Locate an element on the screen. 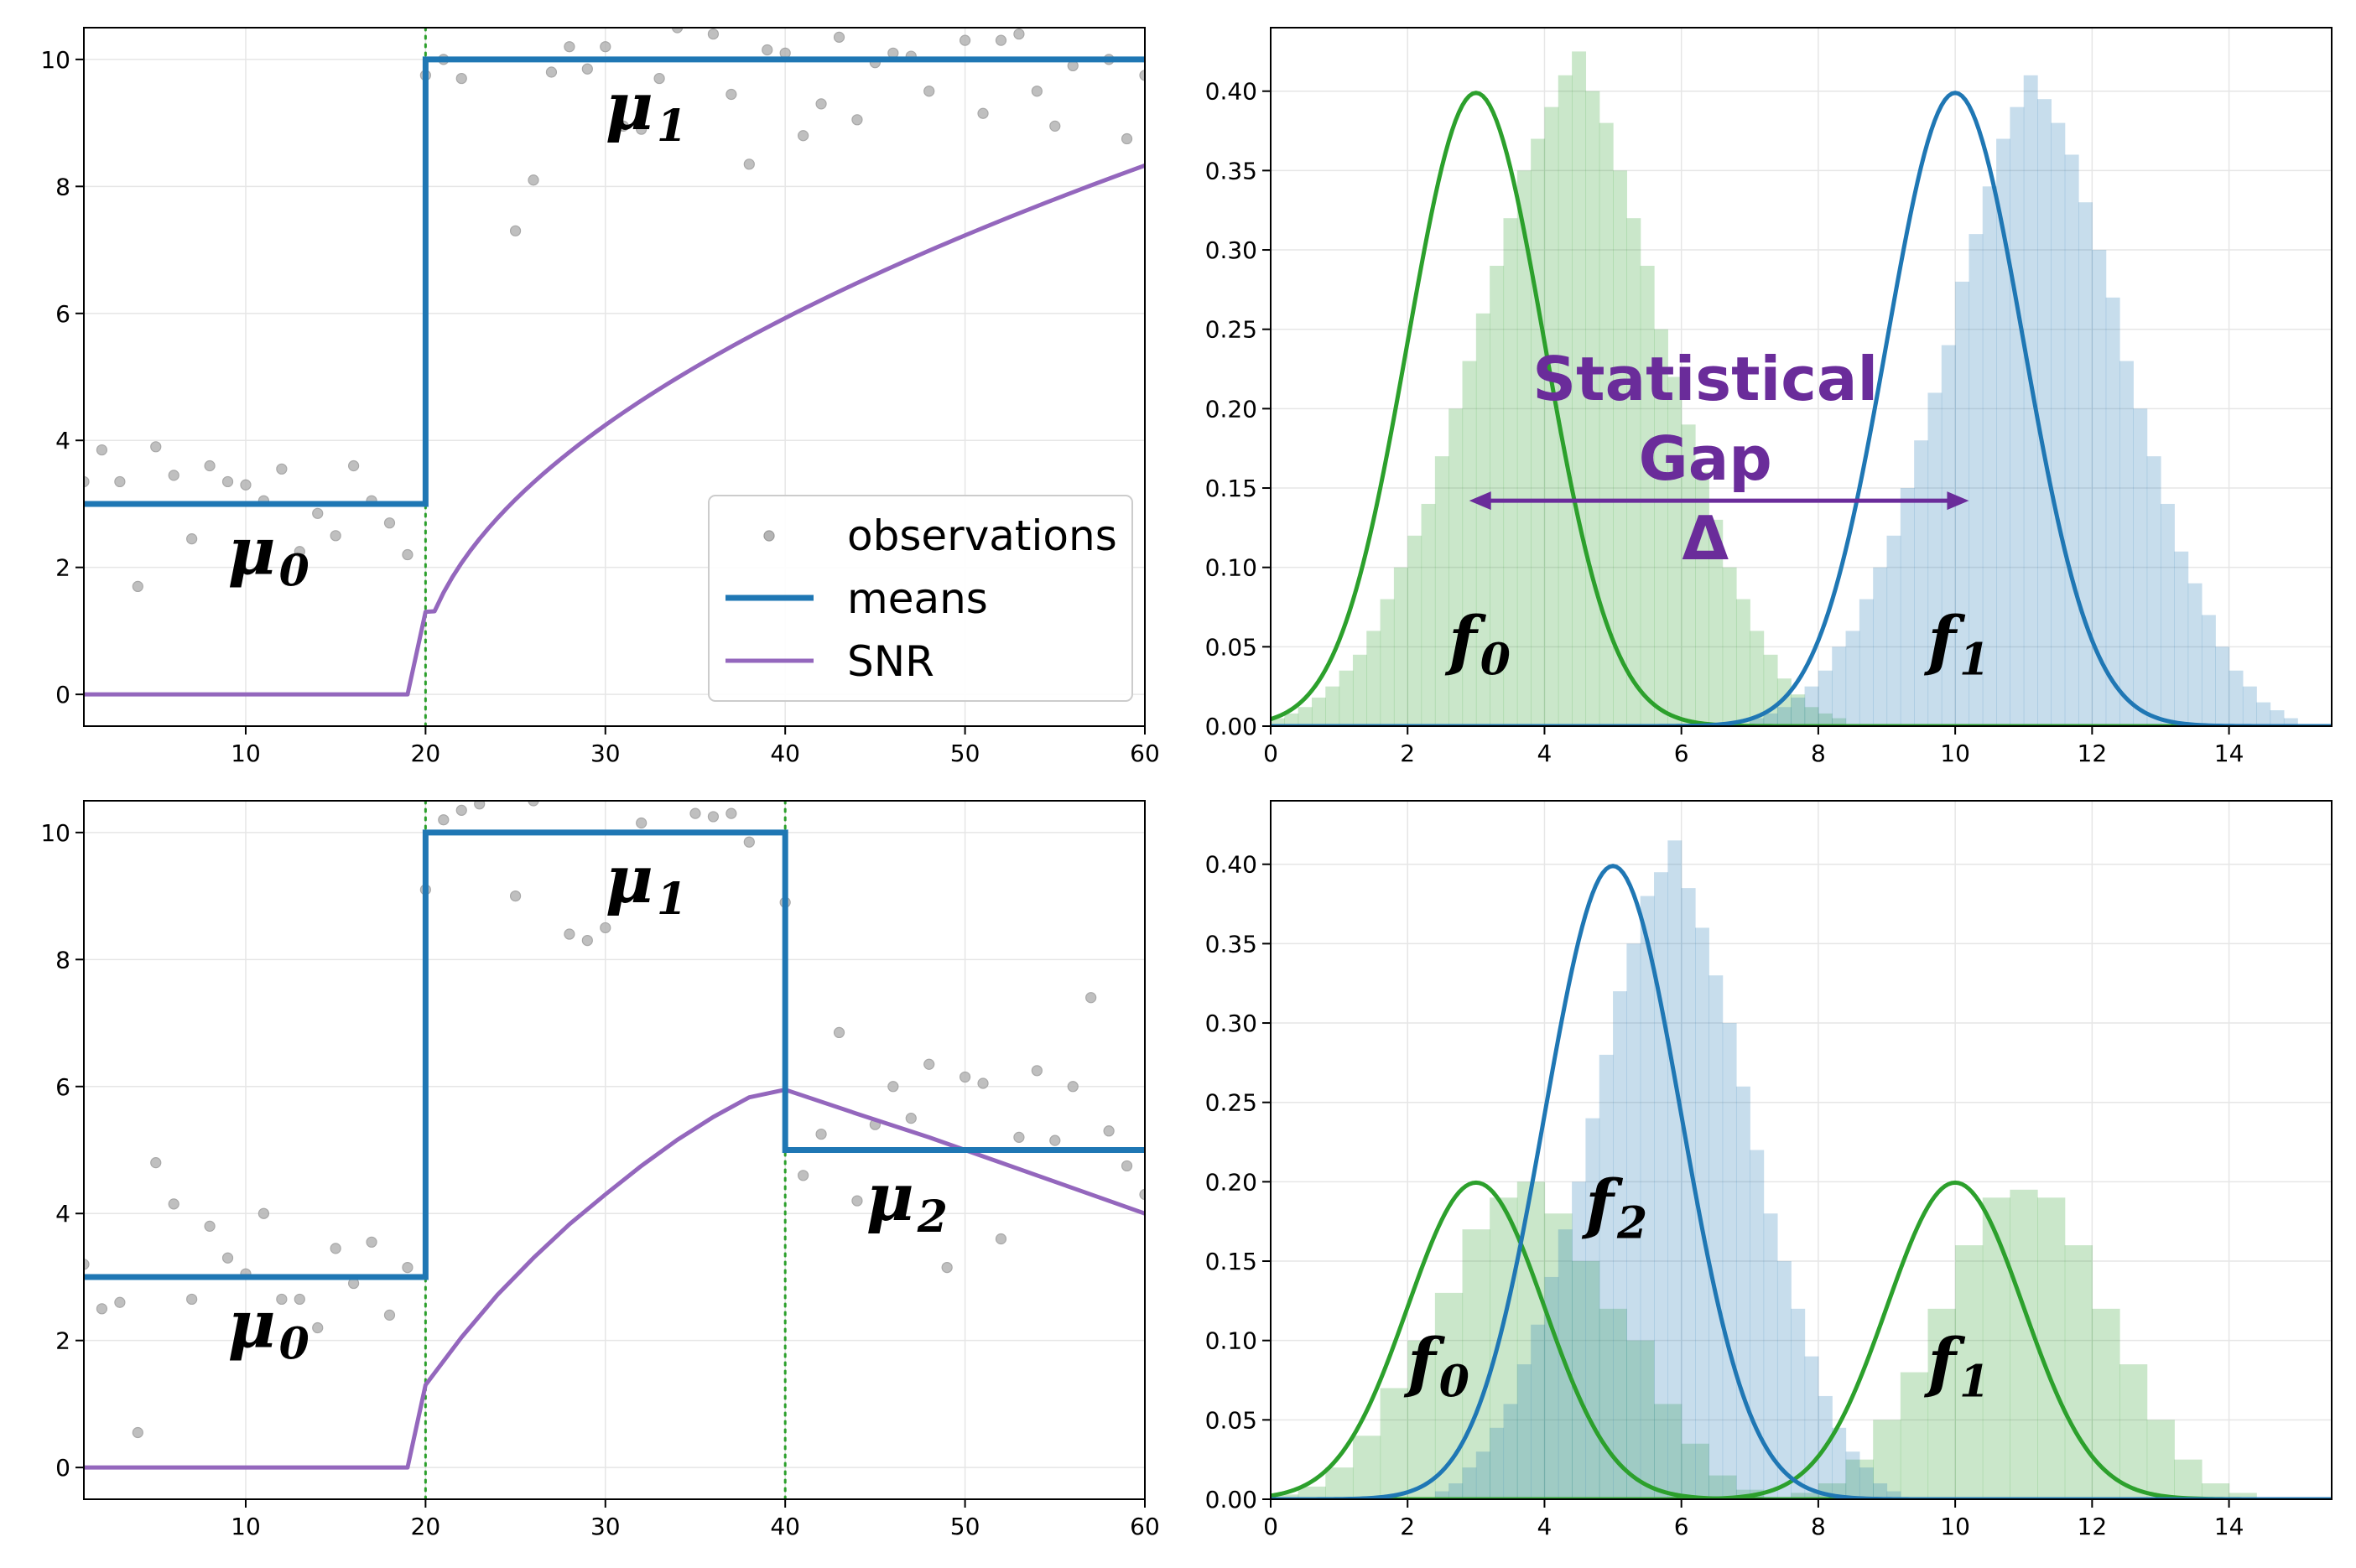 The image size is (2356, 1568). y-tick-label: 0.05 is located at coordinates (1231, 647).